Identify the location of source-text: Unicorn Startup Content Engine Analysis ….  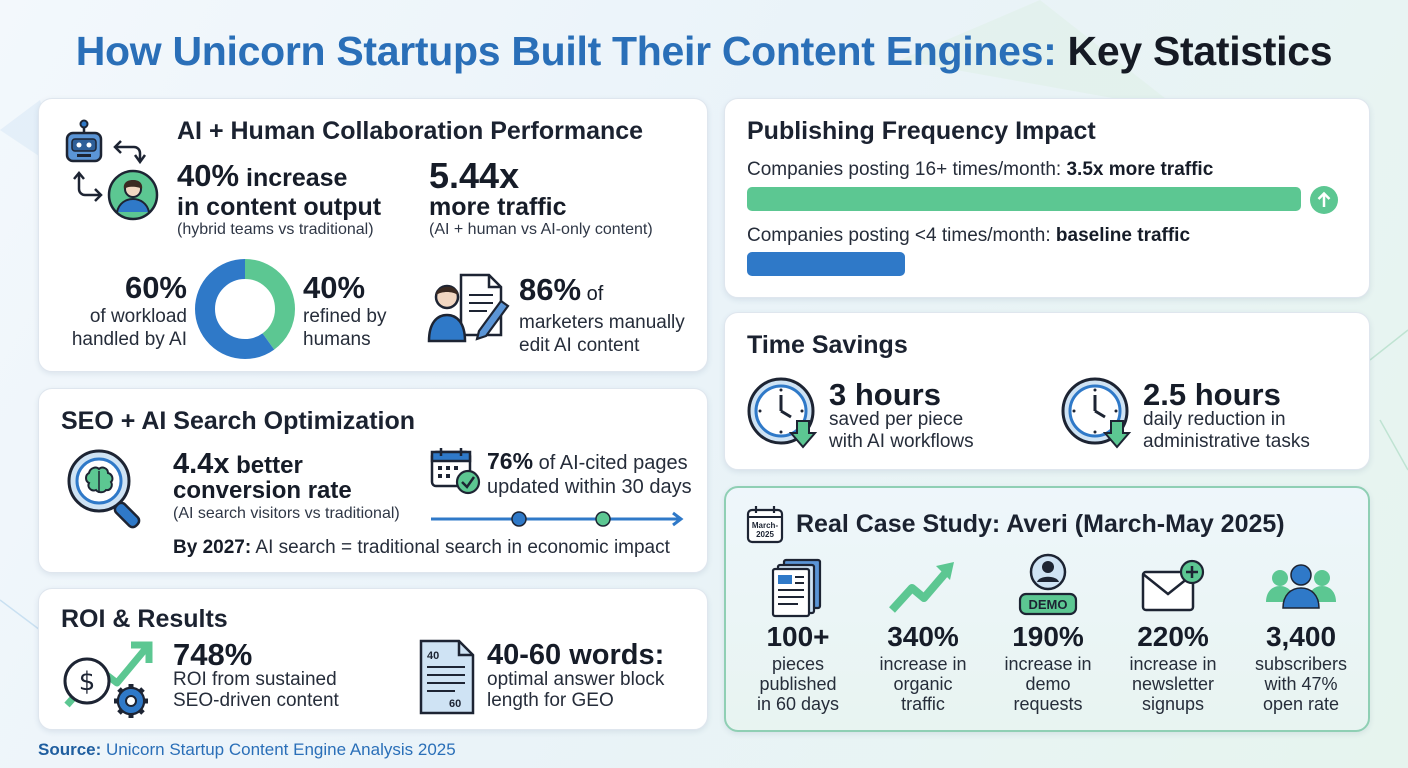
(278, 749).